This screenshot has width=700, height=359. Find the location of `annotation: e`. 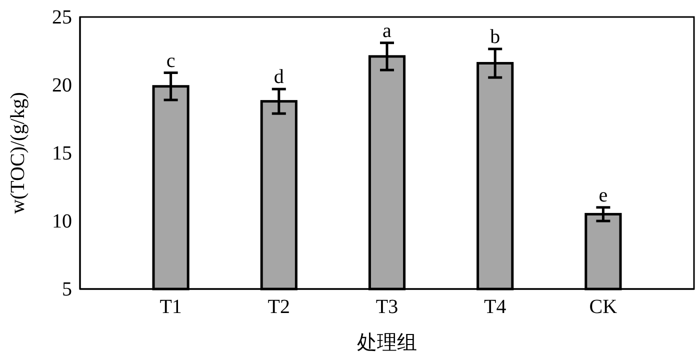

annotation: e is located at coordinates (603, 195).